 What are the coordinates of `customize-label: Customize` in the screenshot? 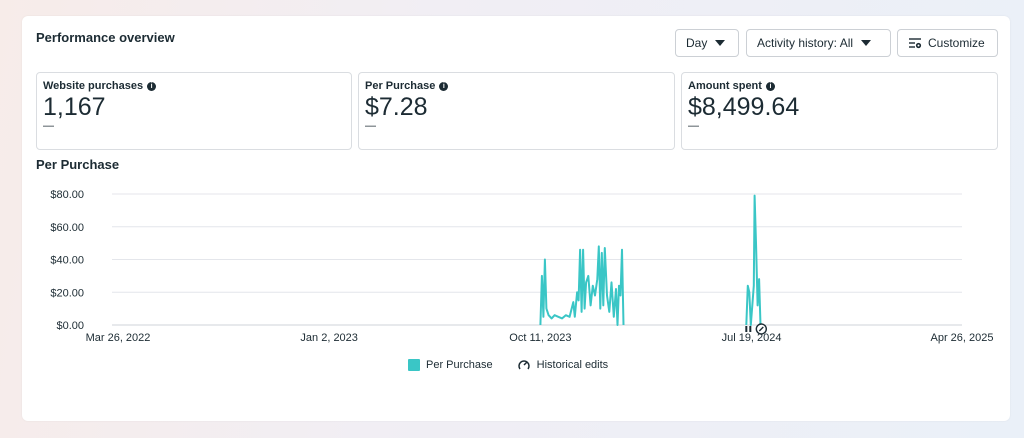 It's located at (956, 43).